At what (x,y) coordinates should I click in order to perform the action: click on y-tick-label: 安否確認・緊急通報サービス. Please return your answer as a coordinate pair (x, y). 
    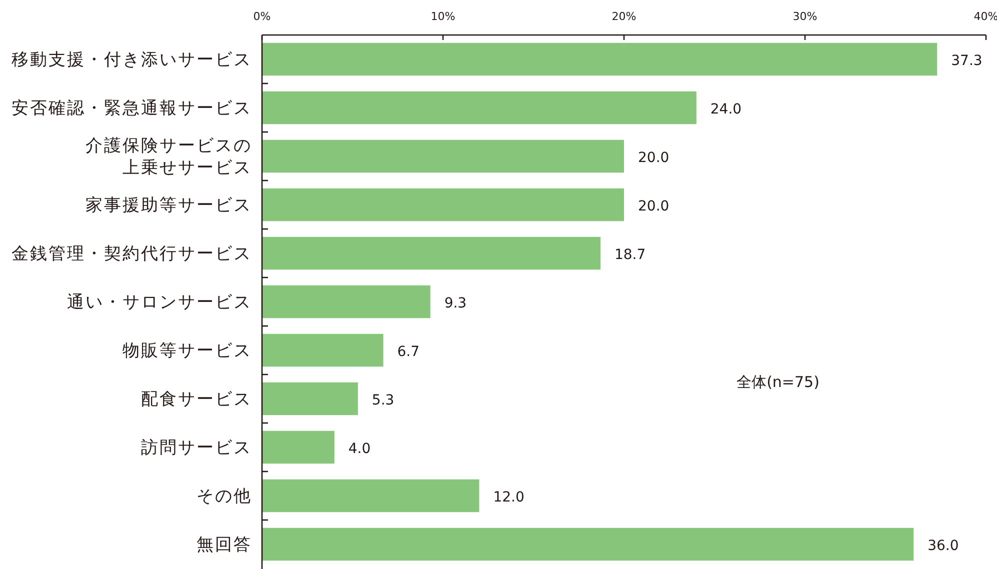
    Looking at the image, I should click on (132, 108).